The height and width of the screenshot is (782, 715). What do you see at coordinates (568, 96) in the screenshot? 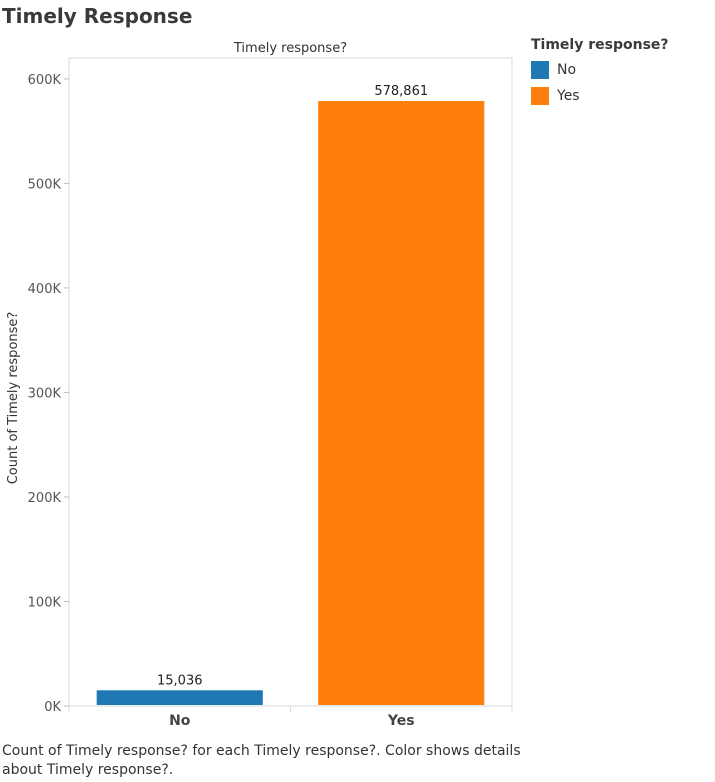
I see `legend-label: Yes` at bounding box center [568, 96].